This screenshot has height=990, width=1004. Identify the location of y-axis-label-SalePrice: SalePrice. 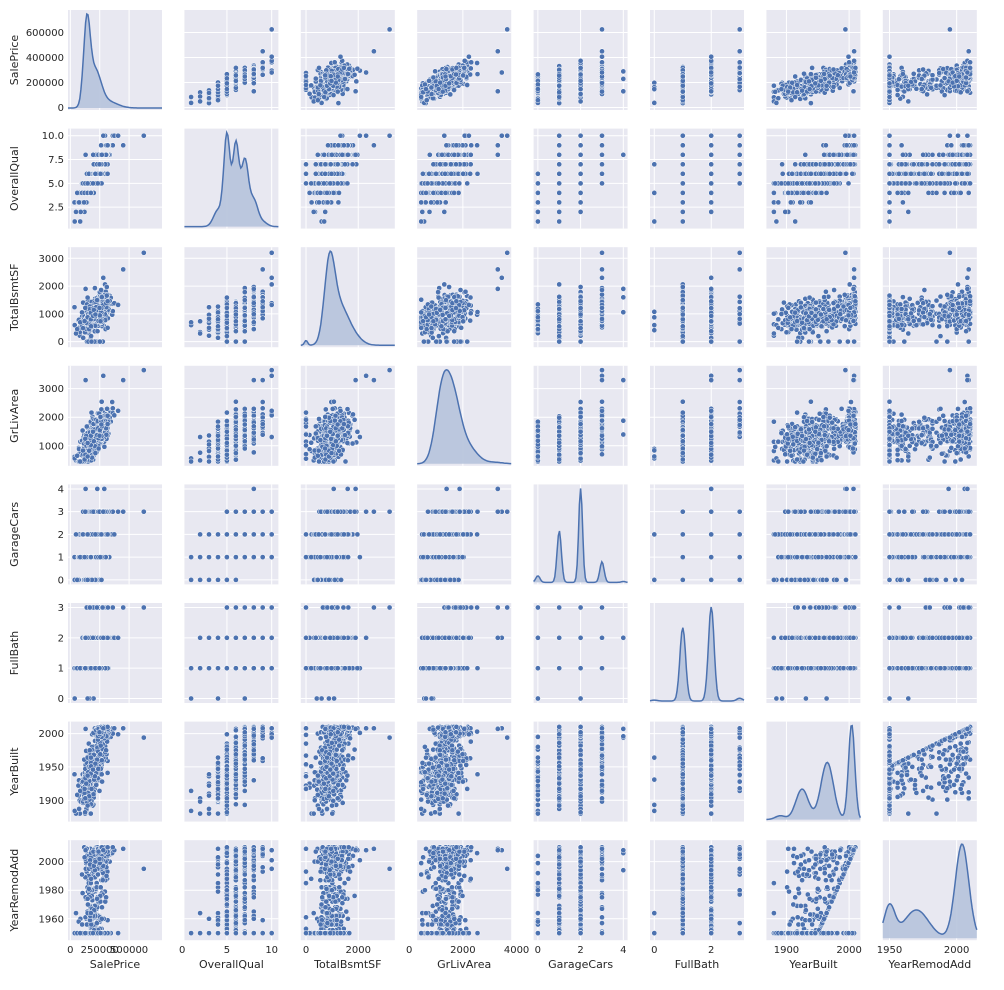
(14, 60).